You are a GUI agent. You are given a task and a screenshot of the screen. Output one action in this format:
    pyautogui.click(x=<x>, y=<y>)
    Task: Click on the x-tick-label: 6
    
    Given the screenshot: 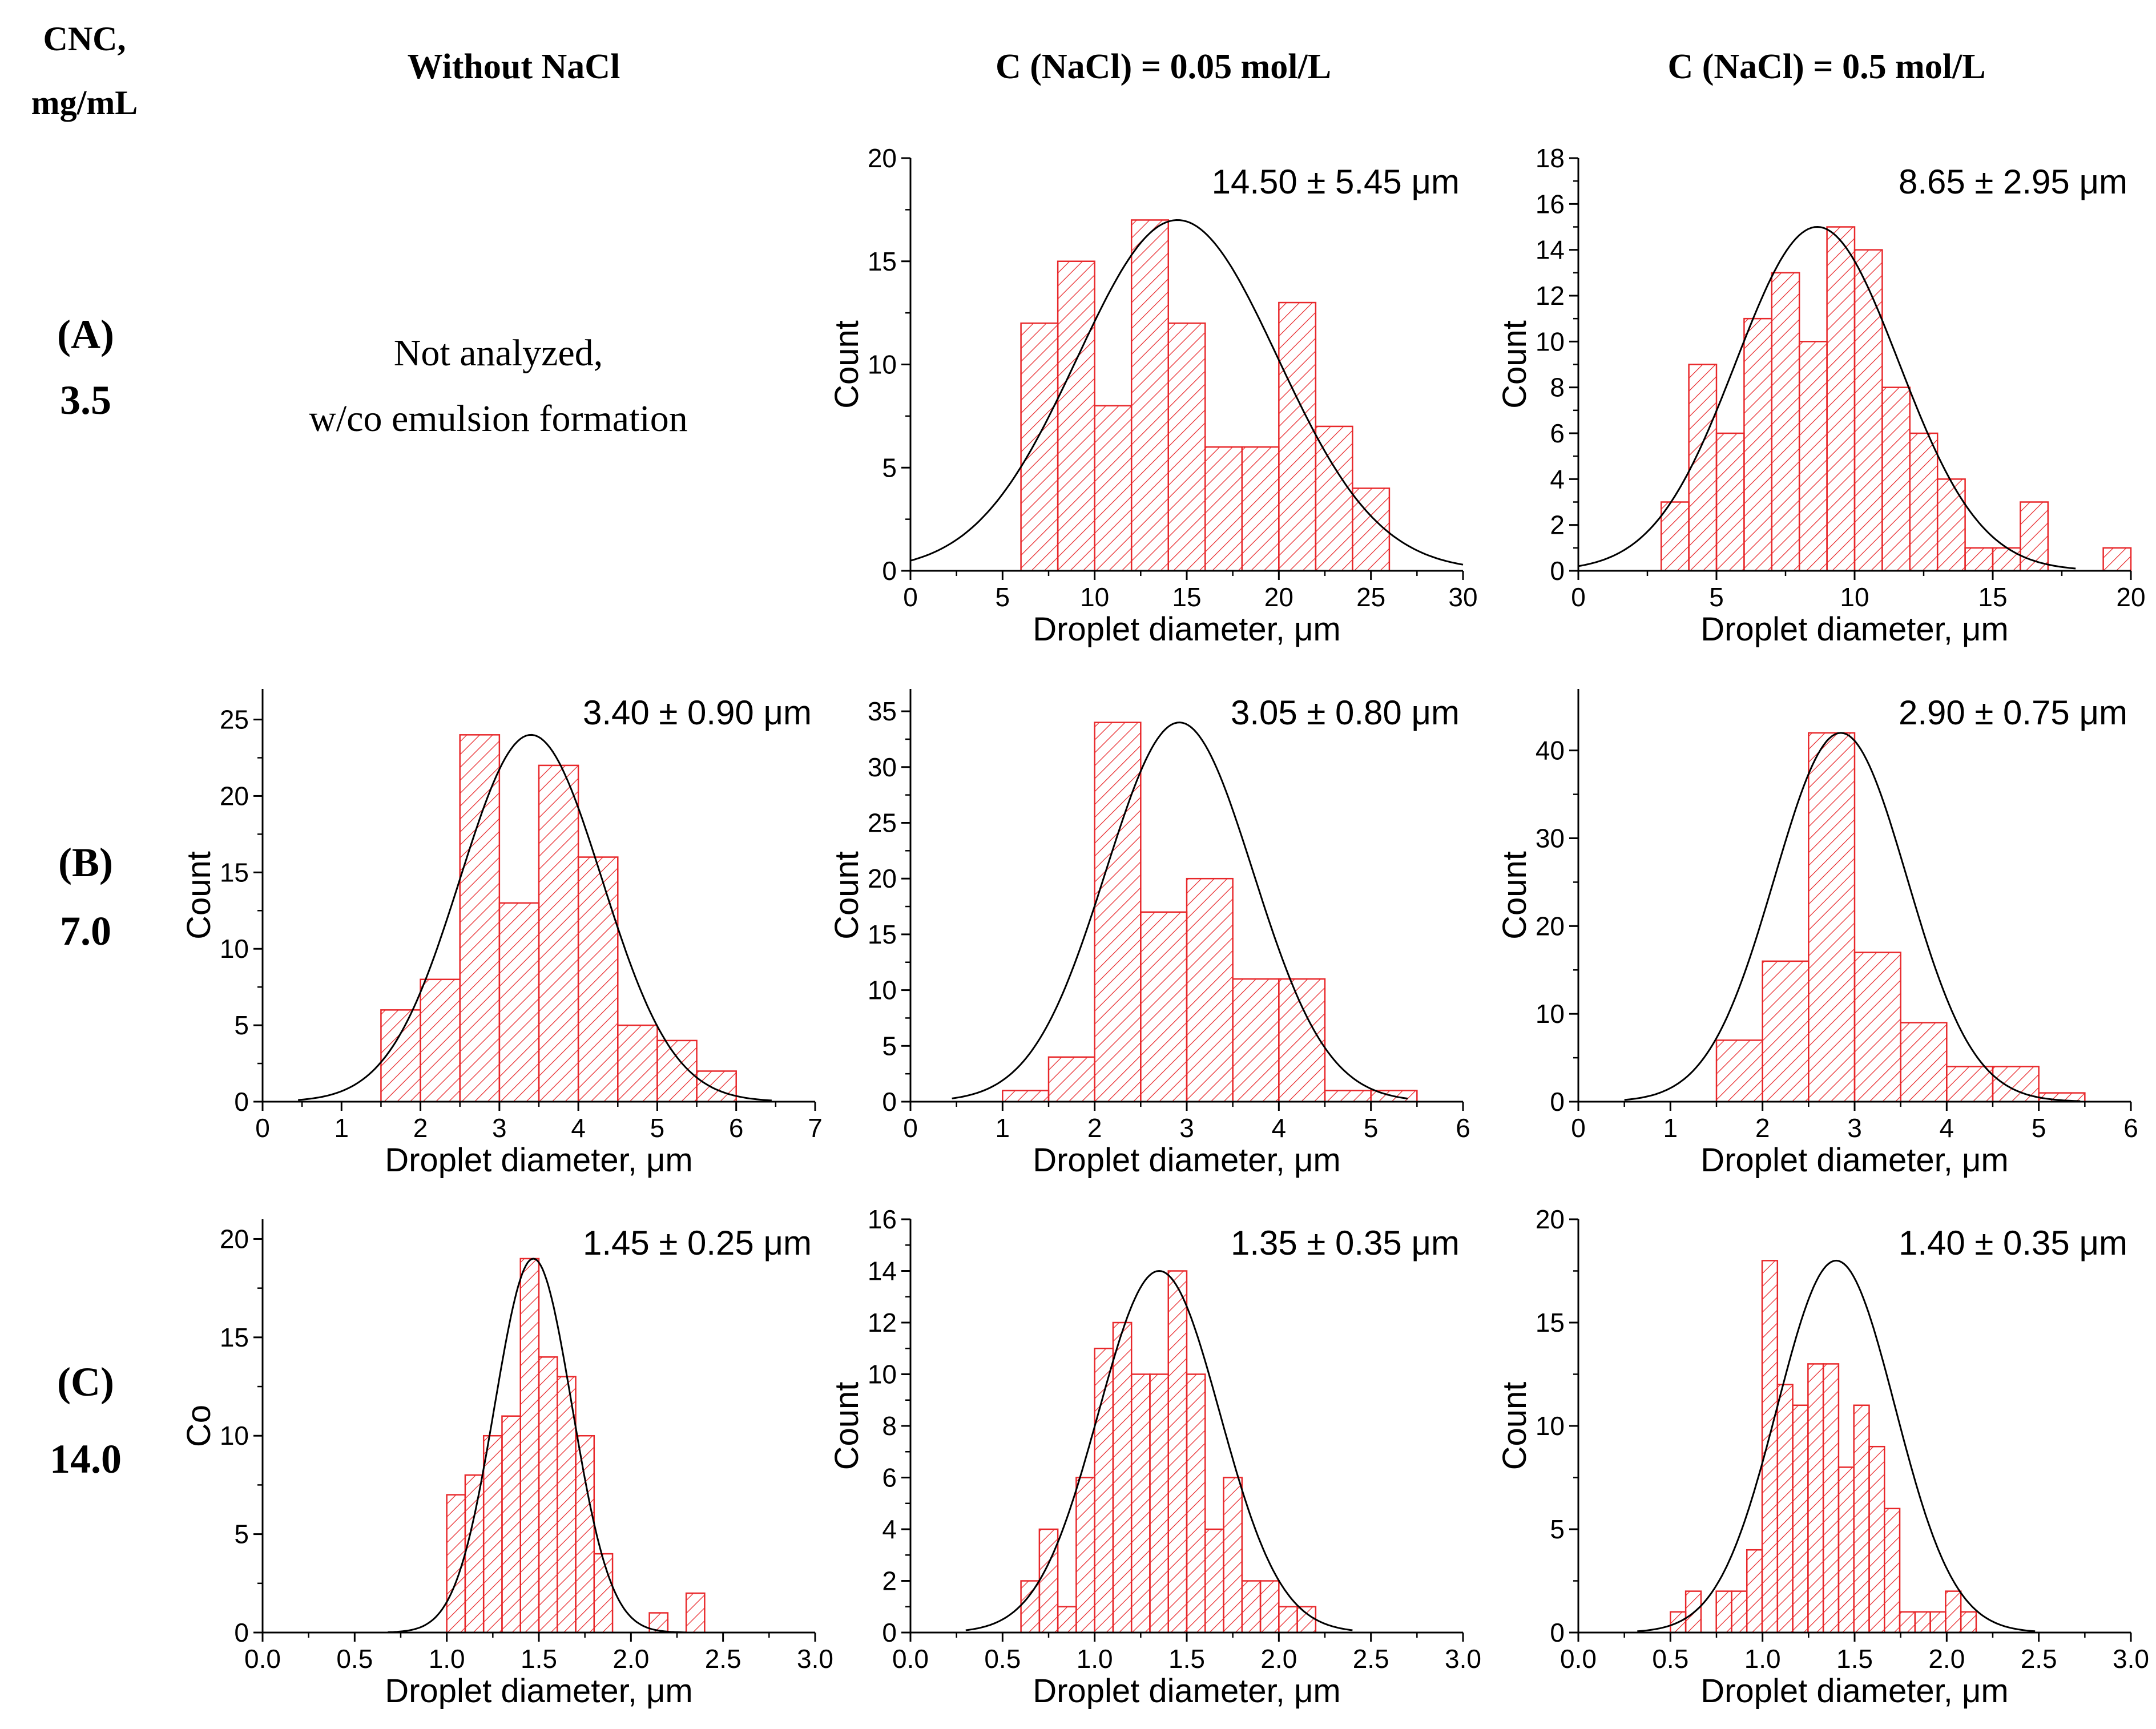 What is the action you would take?
    pyautogui.click(x=736, y=1128)
    